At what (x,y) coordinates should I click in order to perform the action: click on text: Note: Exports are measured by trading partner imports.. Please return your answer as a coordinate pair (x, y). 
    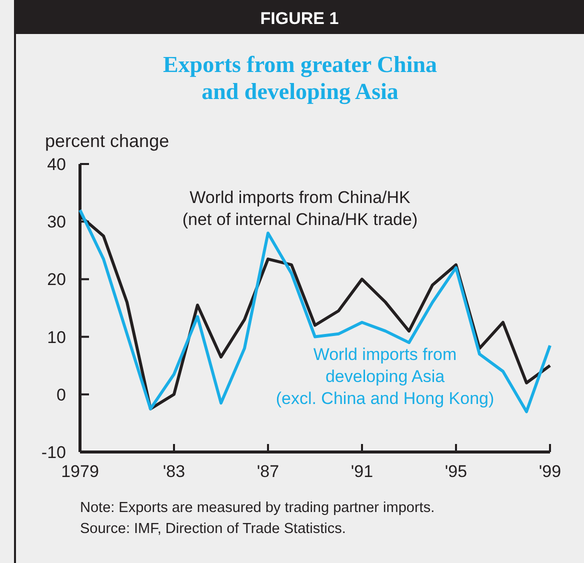
    Looking at the image, I should click on (257, 508).